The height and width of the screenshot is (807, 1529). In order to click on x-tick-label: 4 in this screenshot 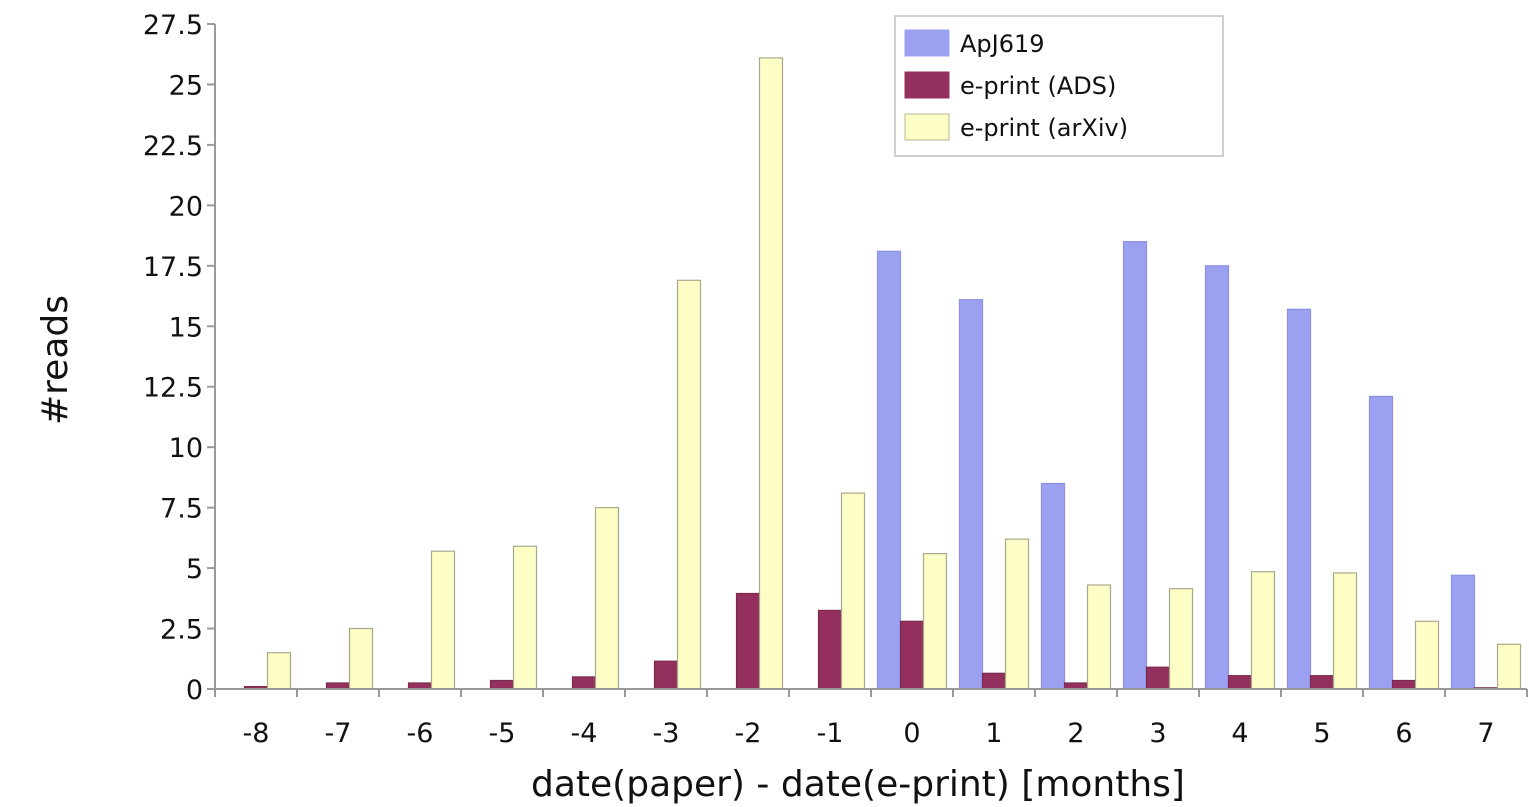, I will do `click(1239, 733)`.